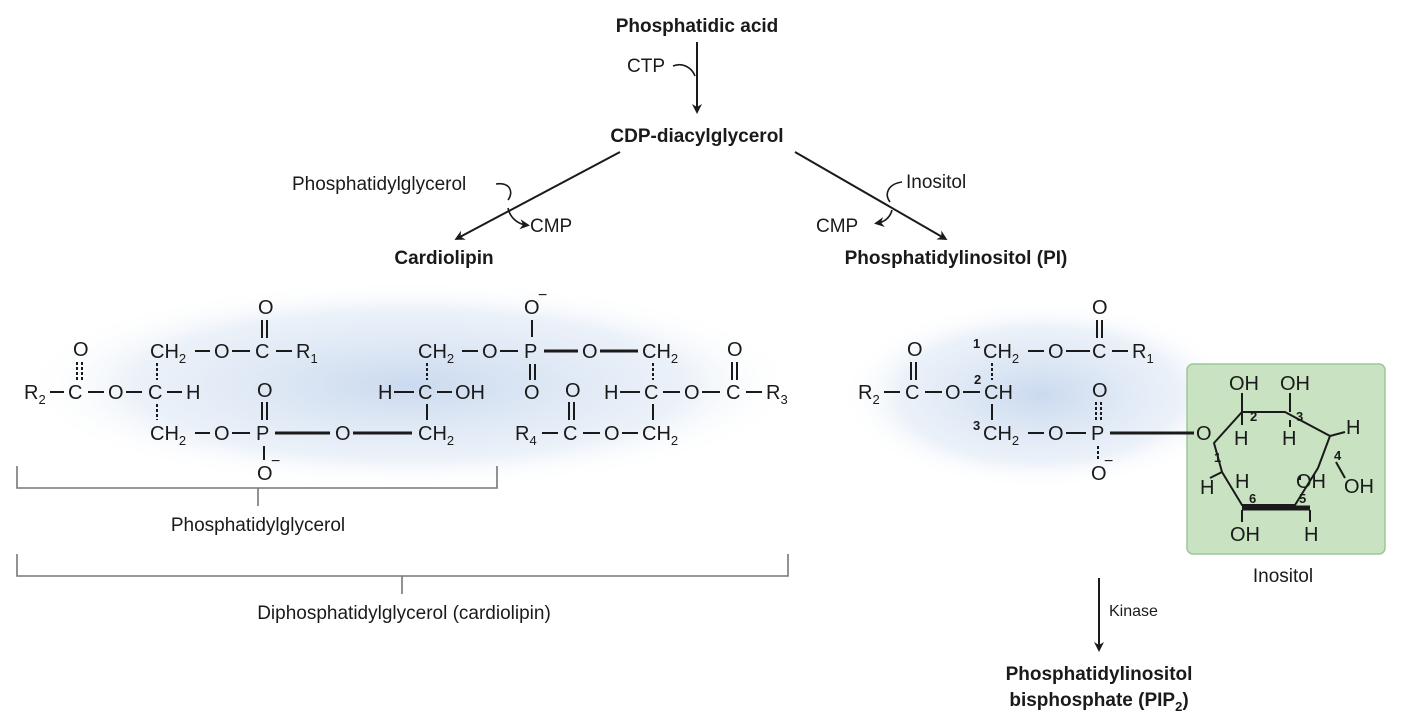  Describe the element at coordinates (526, 435) in the screenshot. I see `svg-text: R4` at that location.